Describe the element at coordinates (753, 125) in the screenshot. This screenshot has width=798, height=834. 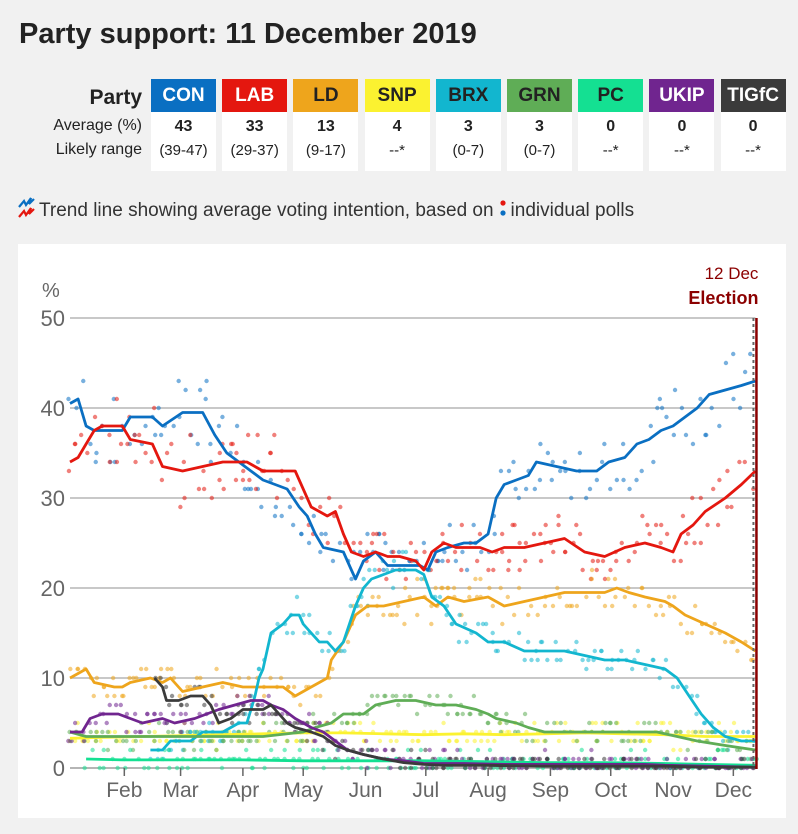
I see `party-column-tigfc: TIGfC 0 --*` at that location.